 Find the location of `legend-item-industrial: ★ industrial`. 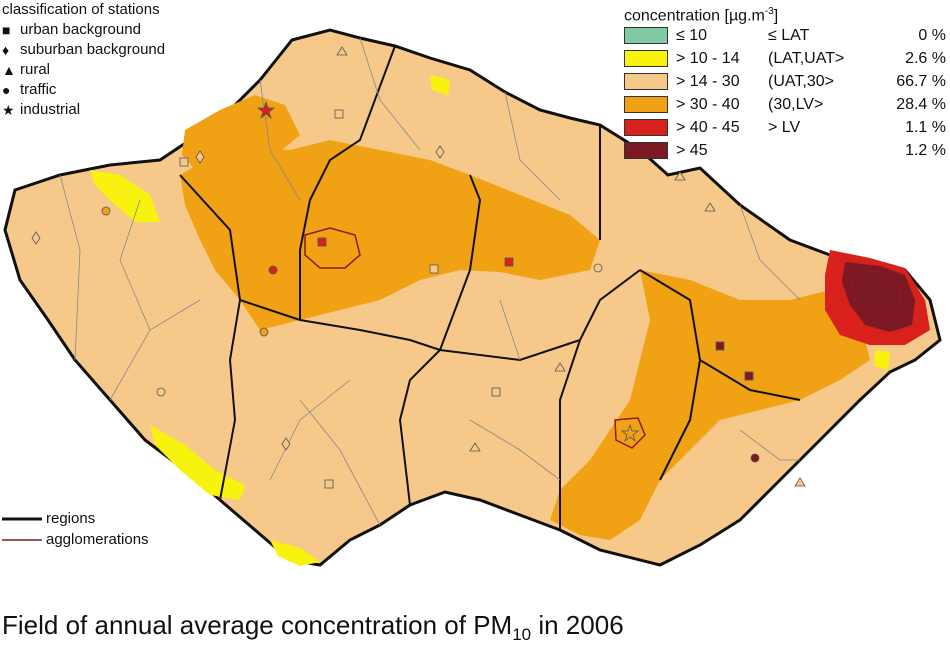

legend-item-industrial: ★ industrial is located at coordinates (83, 110).